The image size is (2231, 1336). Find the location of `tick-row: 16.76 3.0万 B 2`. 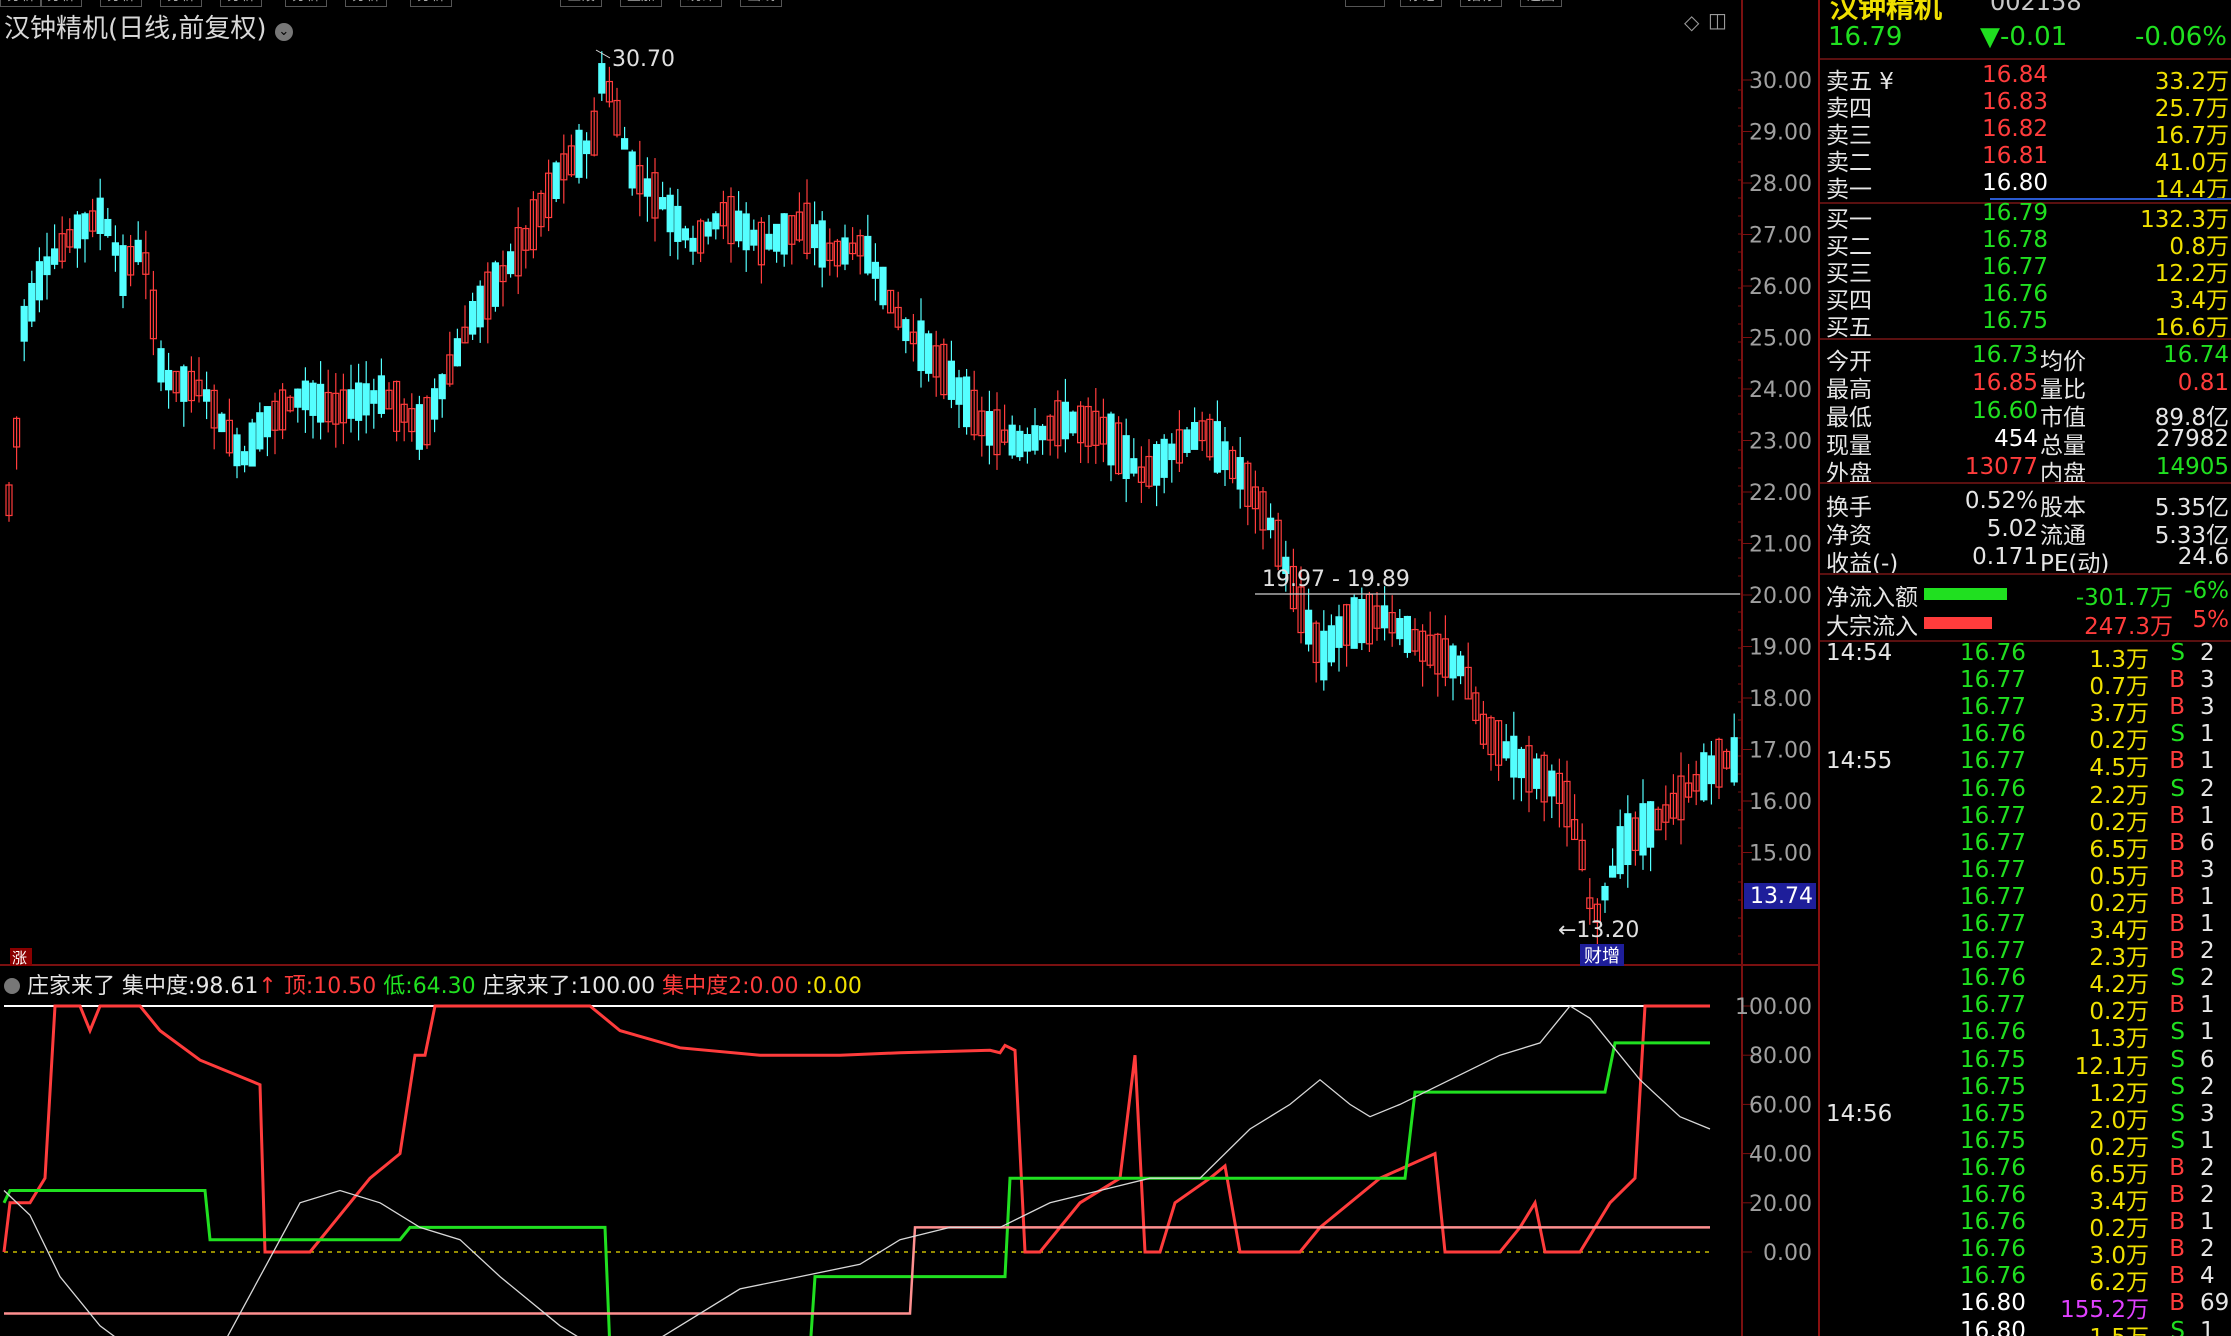

tick-row: 16.76 3.0万 B 2 is located at coordinates (2025, 1252).